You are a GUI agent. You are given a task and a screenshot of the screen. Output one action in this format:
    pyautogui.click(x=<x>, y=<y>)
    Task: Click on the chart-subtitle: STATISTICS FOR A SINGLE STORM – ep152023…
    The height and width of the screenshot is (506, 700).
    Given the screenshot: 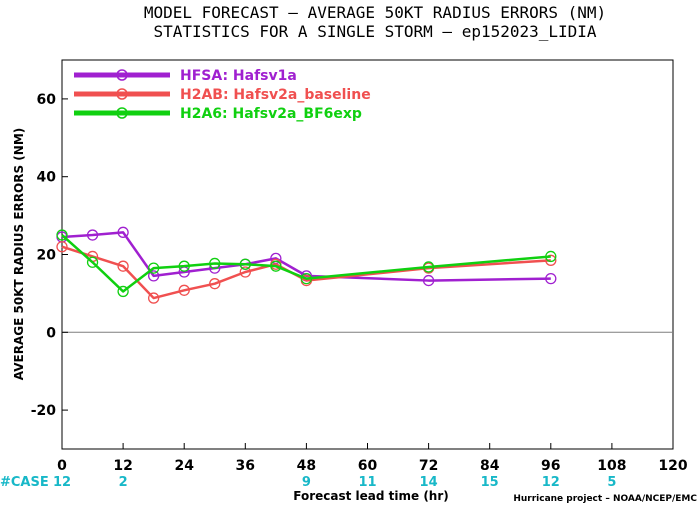 What is the action you would take?
    pyautogui.click(x=374, y=31)
    